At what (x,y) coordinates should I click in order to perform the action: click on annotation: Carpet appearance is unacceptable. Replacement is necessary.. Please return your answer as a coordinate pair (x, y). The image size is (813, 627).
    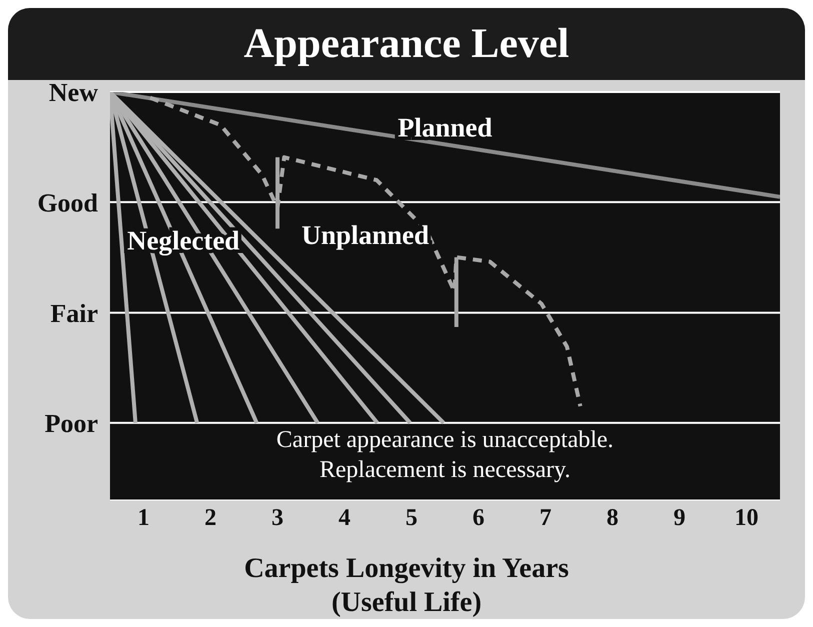
    Looking at the image, I should click on (445, 455).